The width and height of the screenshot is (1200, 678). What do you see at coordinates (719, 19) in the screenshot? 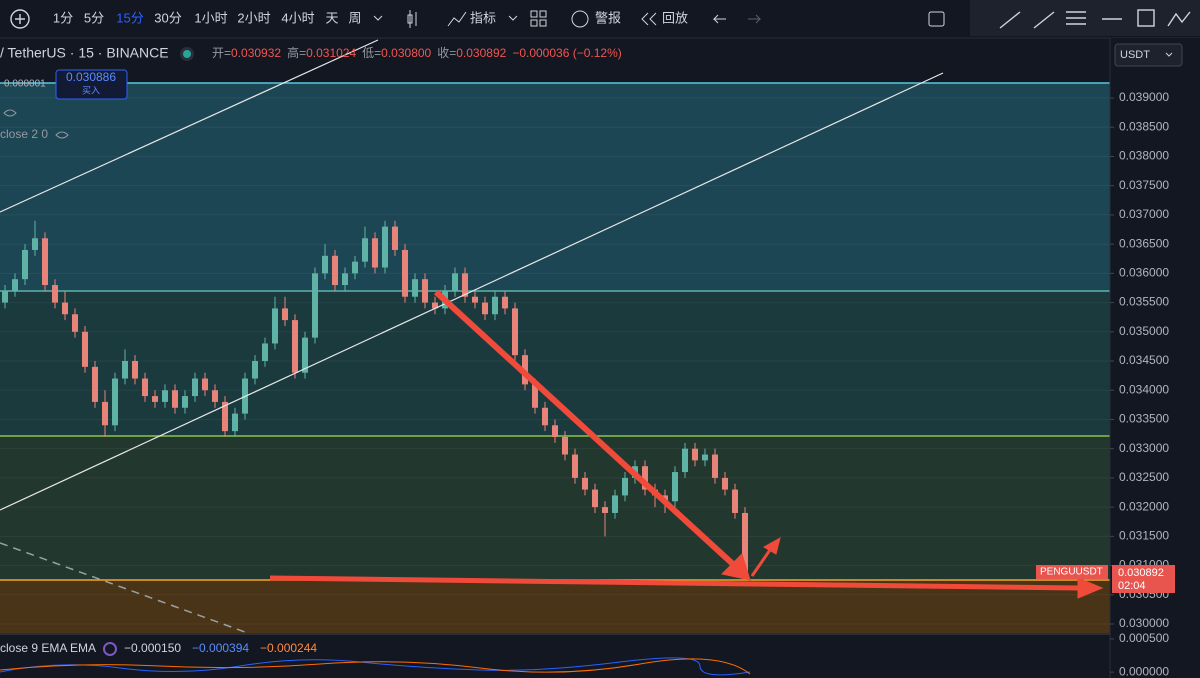
I see `undo-button` at bounding box center [719, 19].